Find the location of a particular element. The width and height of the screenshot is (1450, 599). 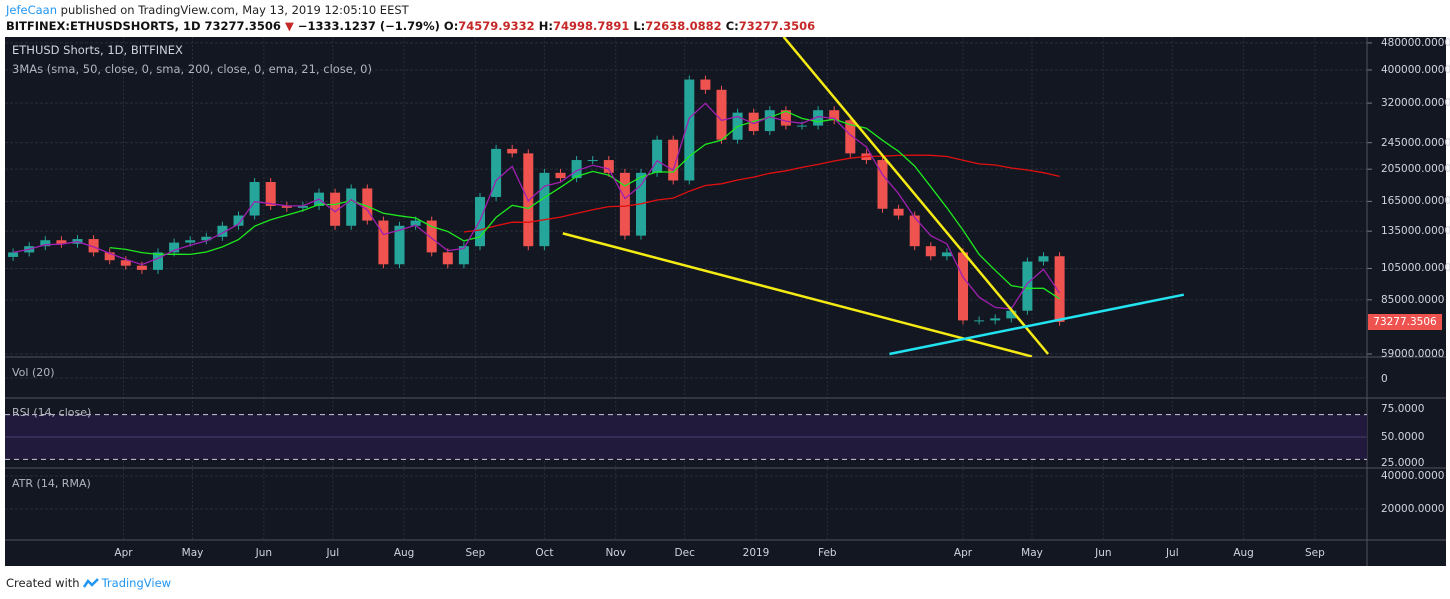

high-value: 74998.7891 is located at coordinates (591, 26).